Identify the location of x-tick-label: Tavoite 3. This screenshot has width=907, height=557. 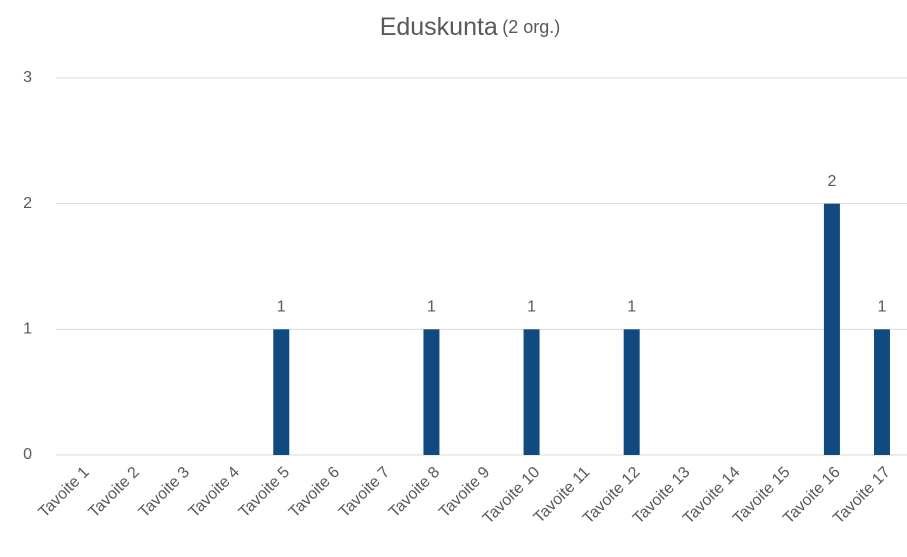
(164, 492).